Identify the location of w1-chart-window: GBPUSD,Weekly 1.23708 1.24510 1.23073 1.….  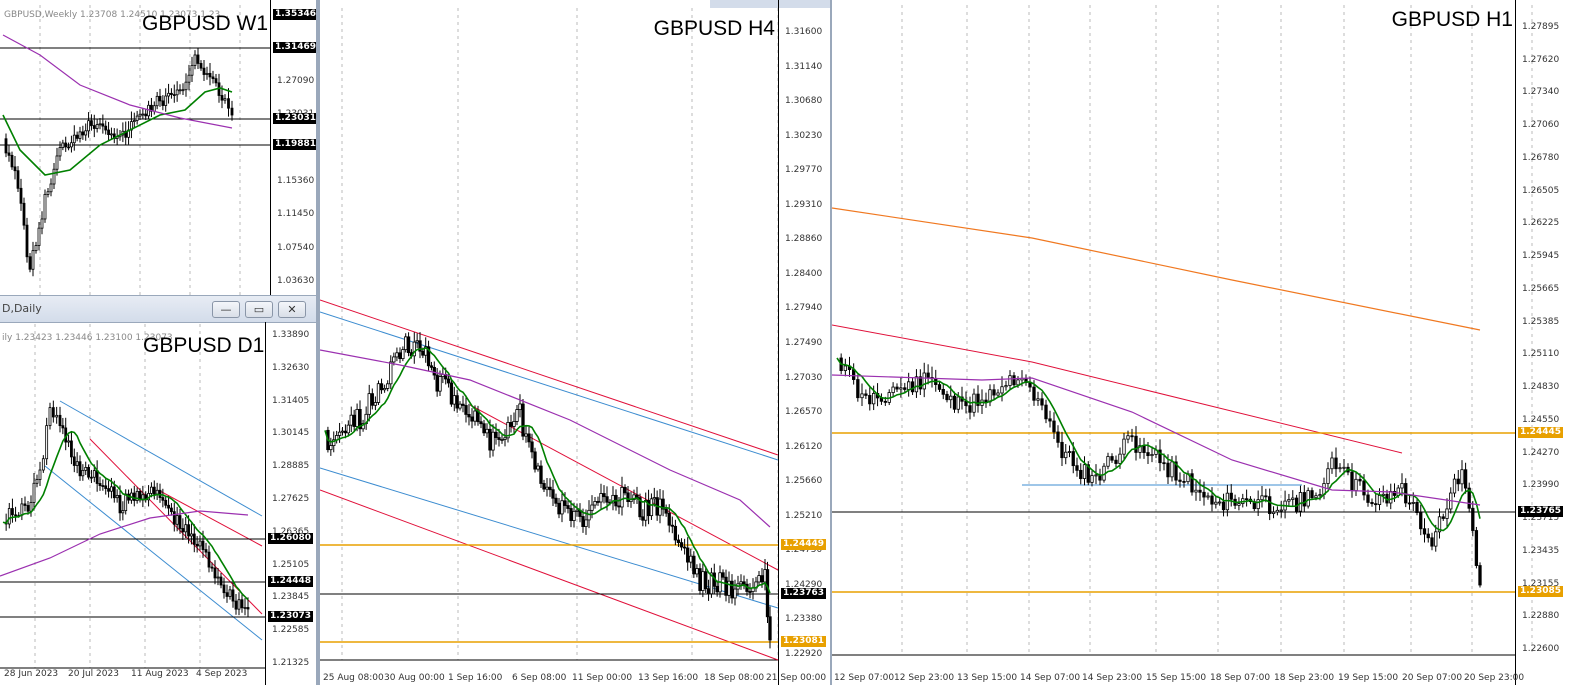
(159, 147).